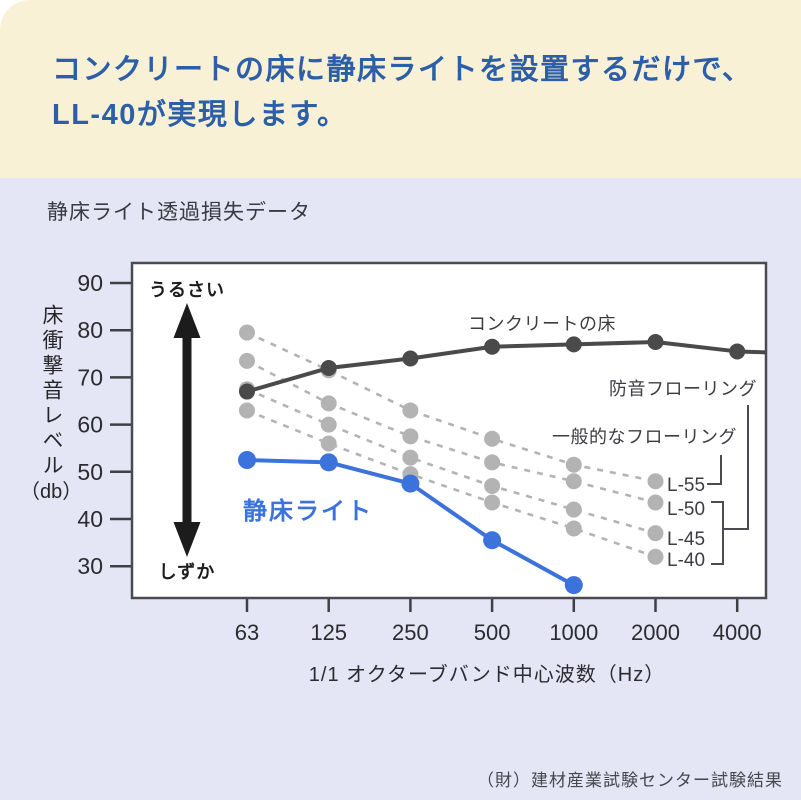 The width and height of the screenshot is (801, 800). What do you see at coordinates (90, 425) in the screenshot?
I see `y-tick-label: 60` at bounding box center [90, 425].